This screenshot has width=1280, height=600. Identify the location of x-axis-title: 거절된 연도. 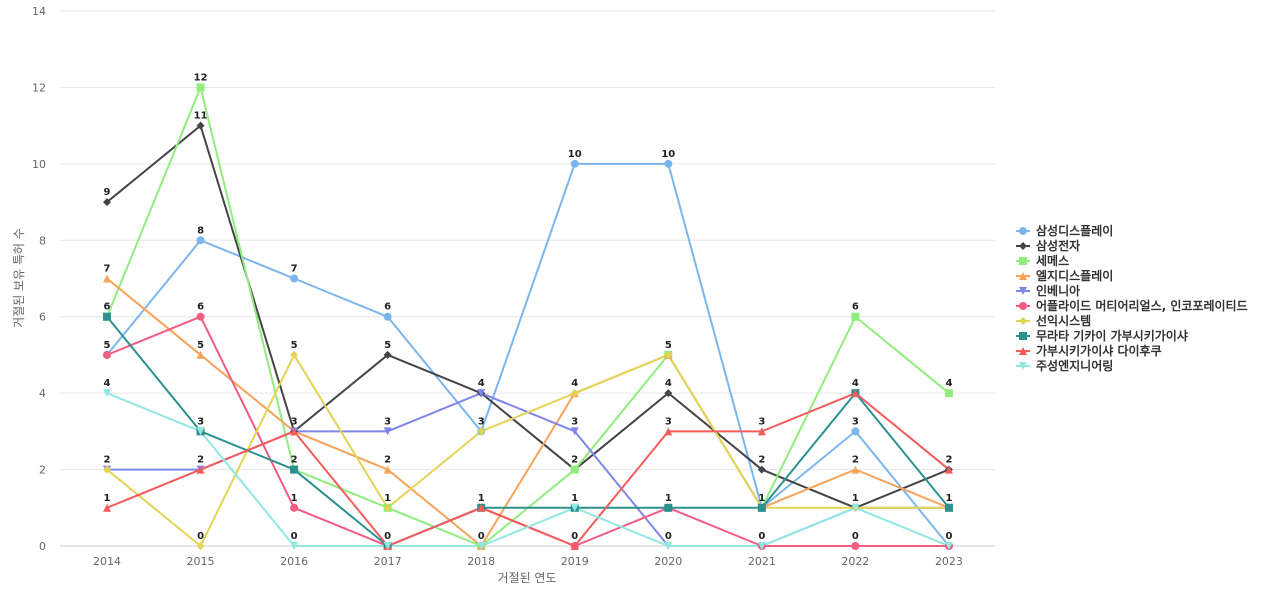
(526, 578).